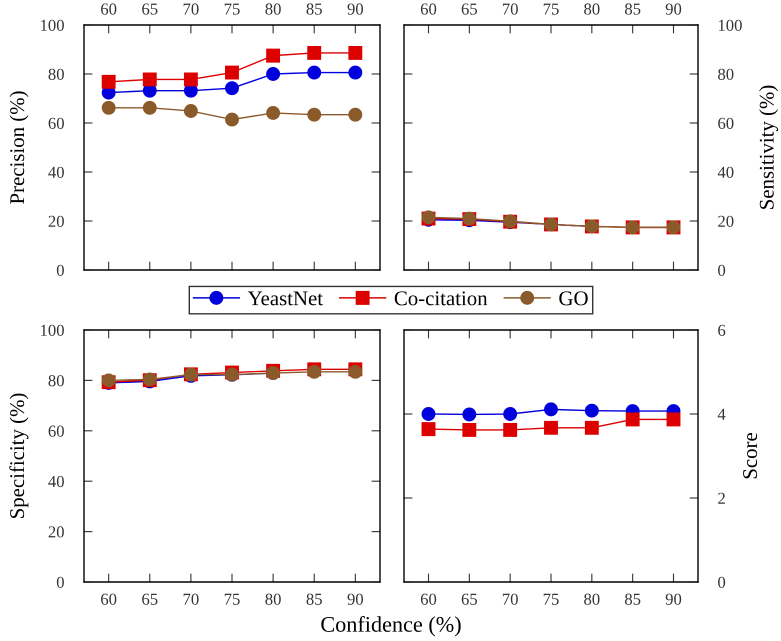  What do you see at coordinates (18, 456) in the screenshot?
I see `y-axis-title: Specificity (%)` at bounding box center [18, 456].